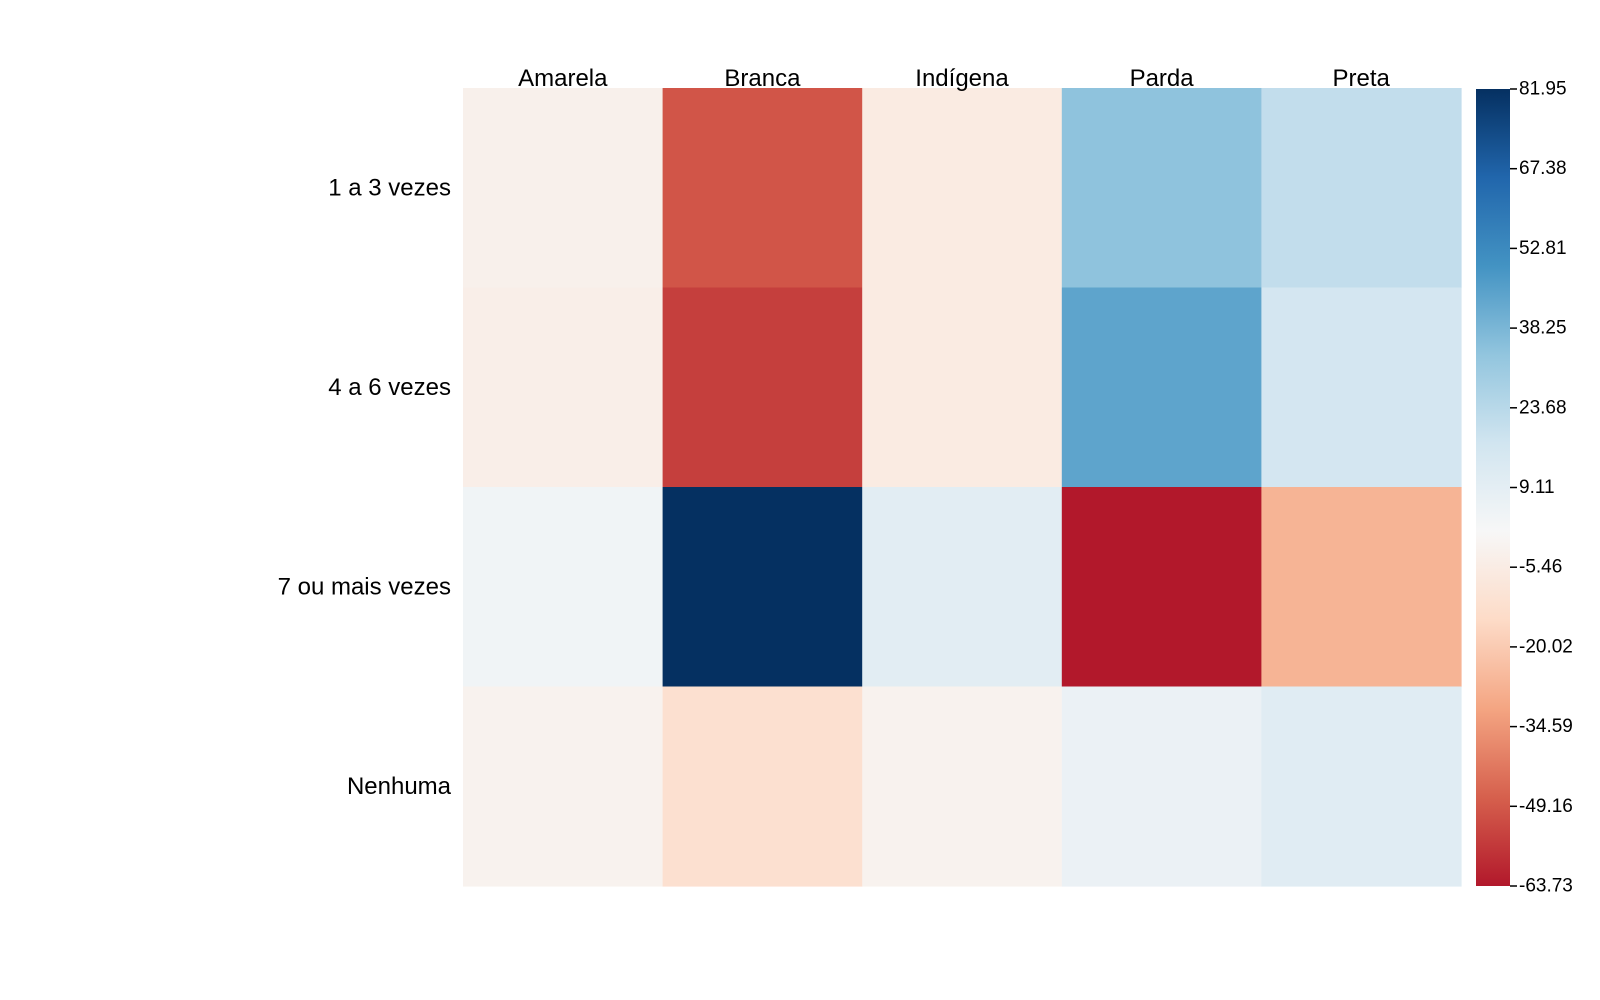 The image size is (1600, 1000). What do you see at coordinates (1361, 387) in the screenshot?
I see `heatmap-cell-4-a-6-vezes-preta` at bounding box center [1361, 387].